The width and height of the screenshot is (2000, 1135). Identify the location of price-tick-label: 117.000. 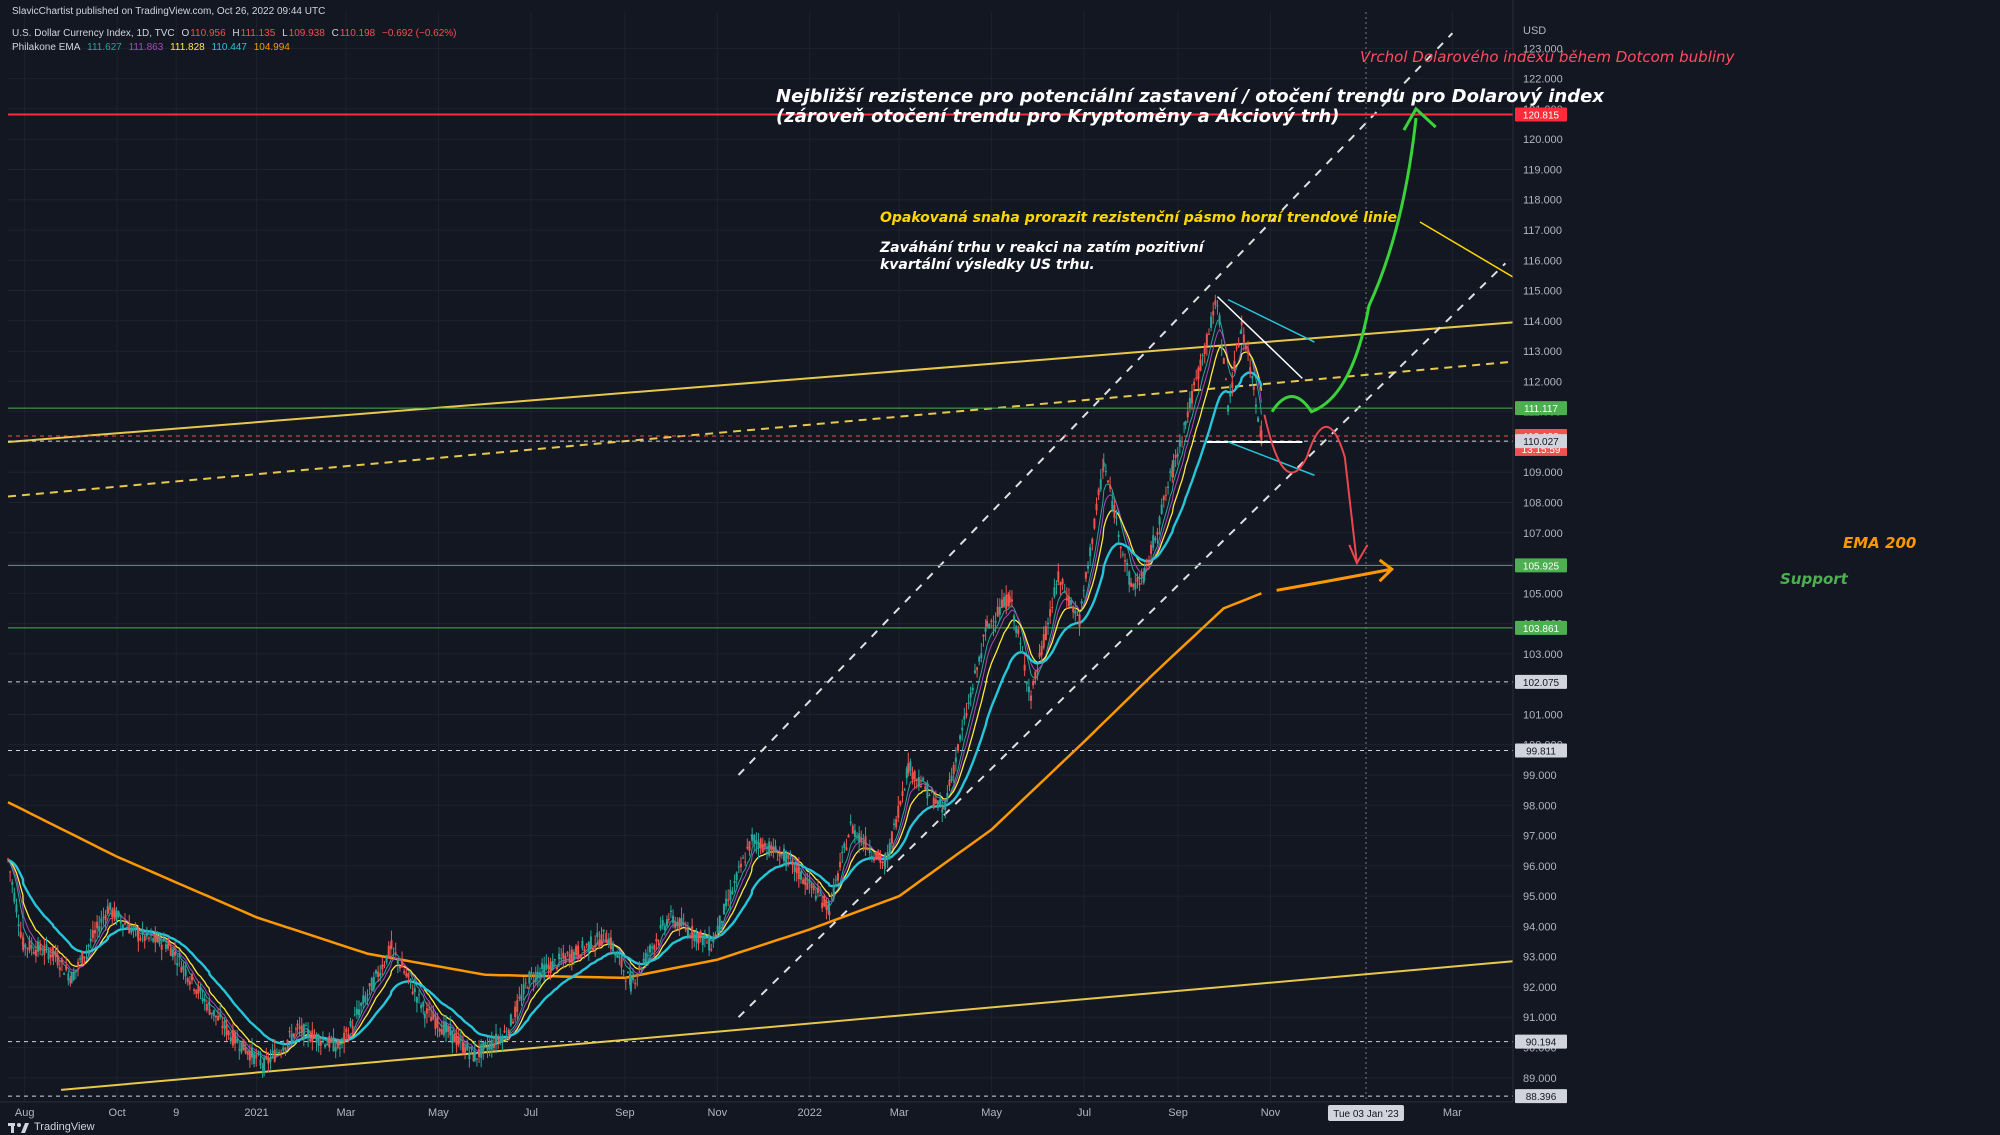
(1542, 231).